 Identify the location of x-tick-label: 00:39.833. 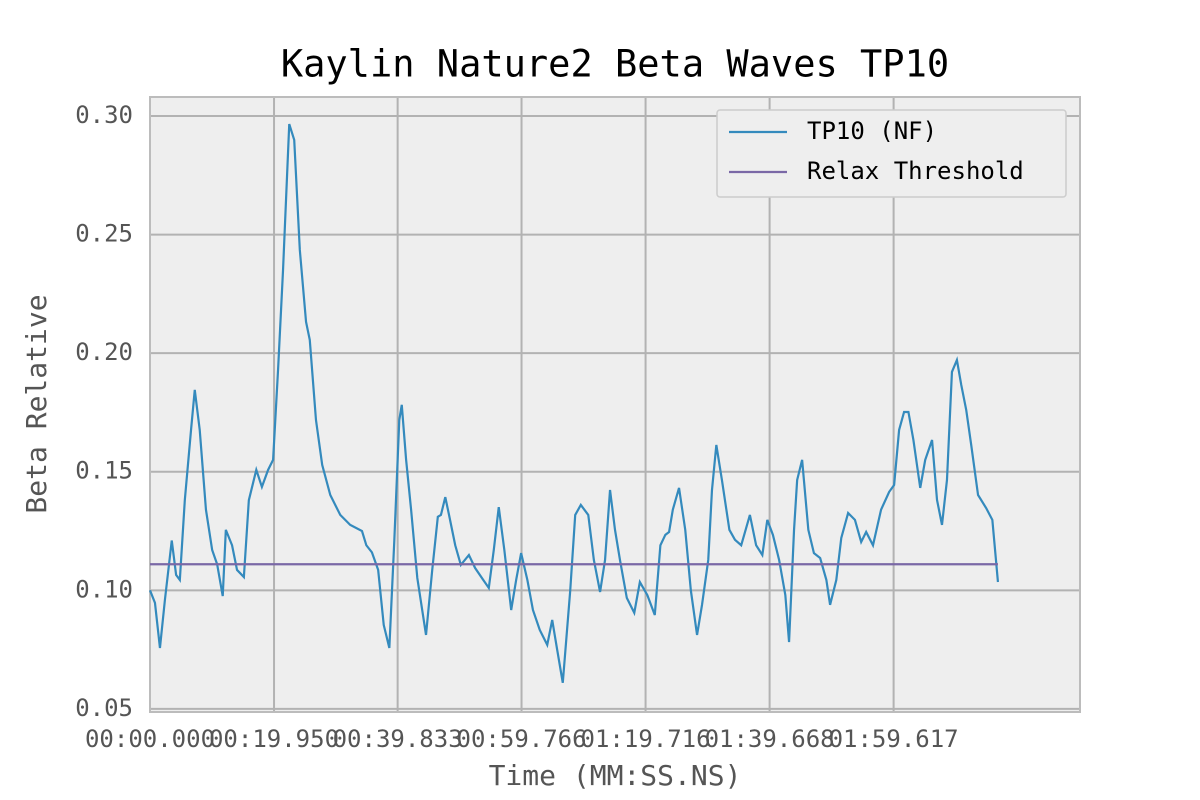
(398, 739).